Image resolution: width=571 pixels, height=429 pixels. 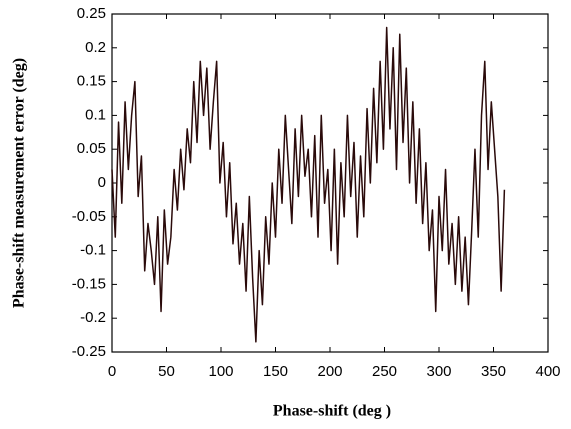 What do you see at coordinates (102, 182) in the screenshot?
I see `y-tick-label: 0` at bounding box center [102, 182].